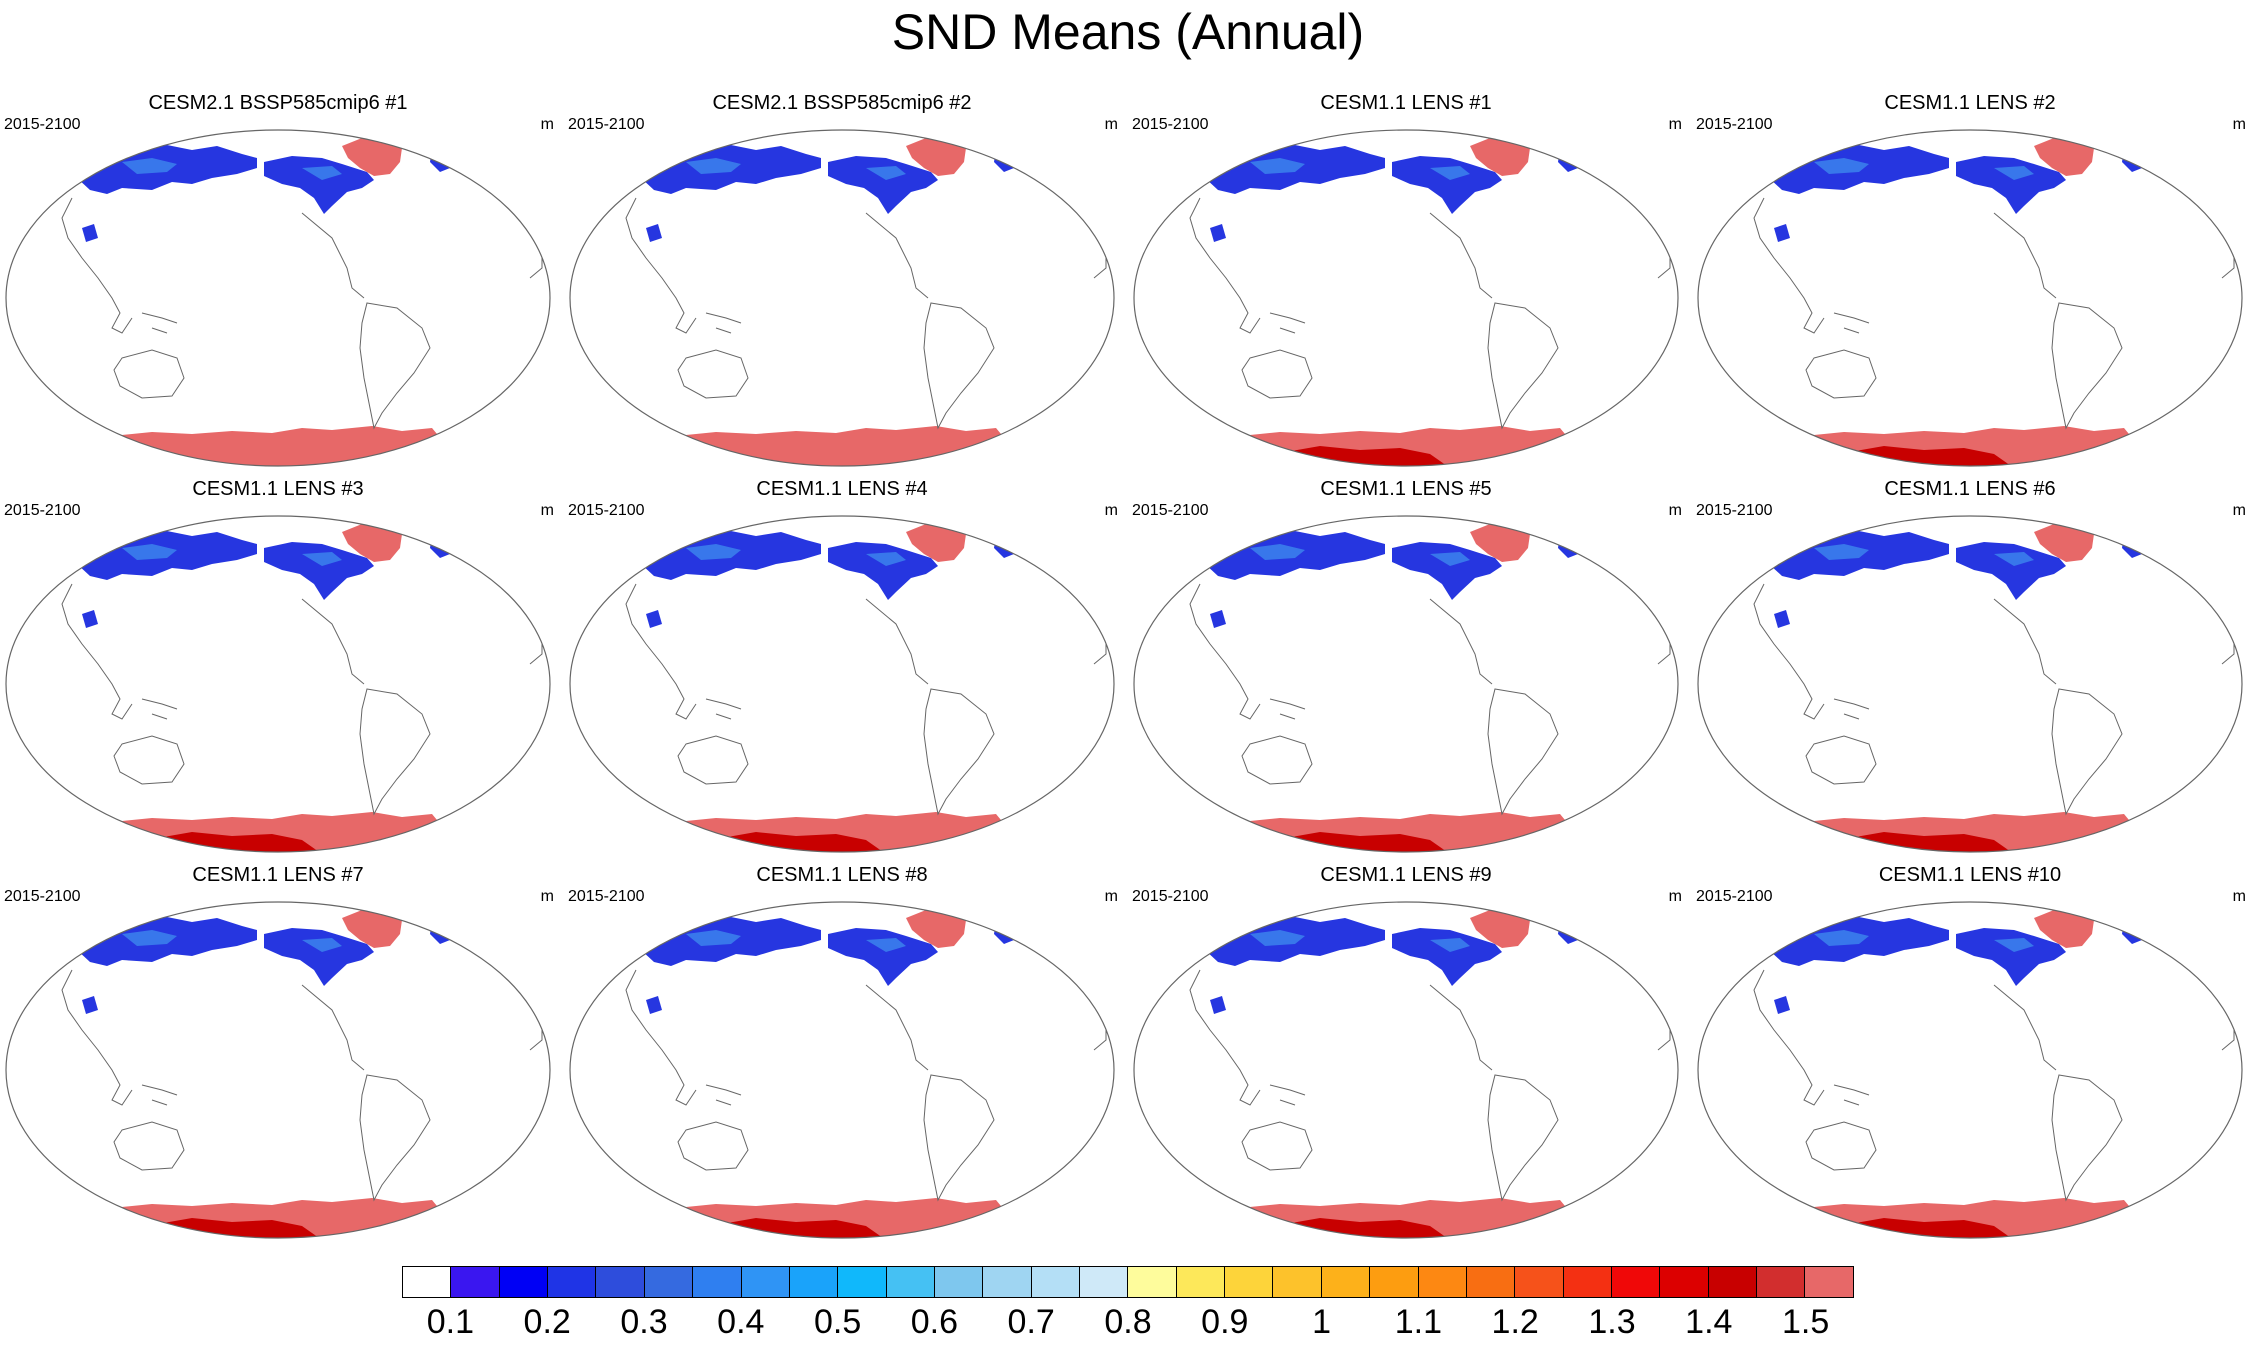  Describe the element at coordinates (1805, 1322) in the screenshot. I see `colorbar-tick-label: 1.5` at that location.